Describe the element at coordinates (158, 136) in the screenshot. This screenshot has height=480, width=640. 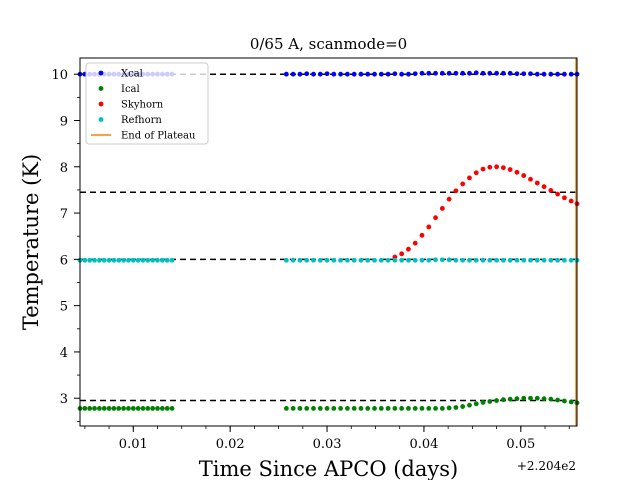
I see `legend-label: End of Plateau` at that location.